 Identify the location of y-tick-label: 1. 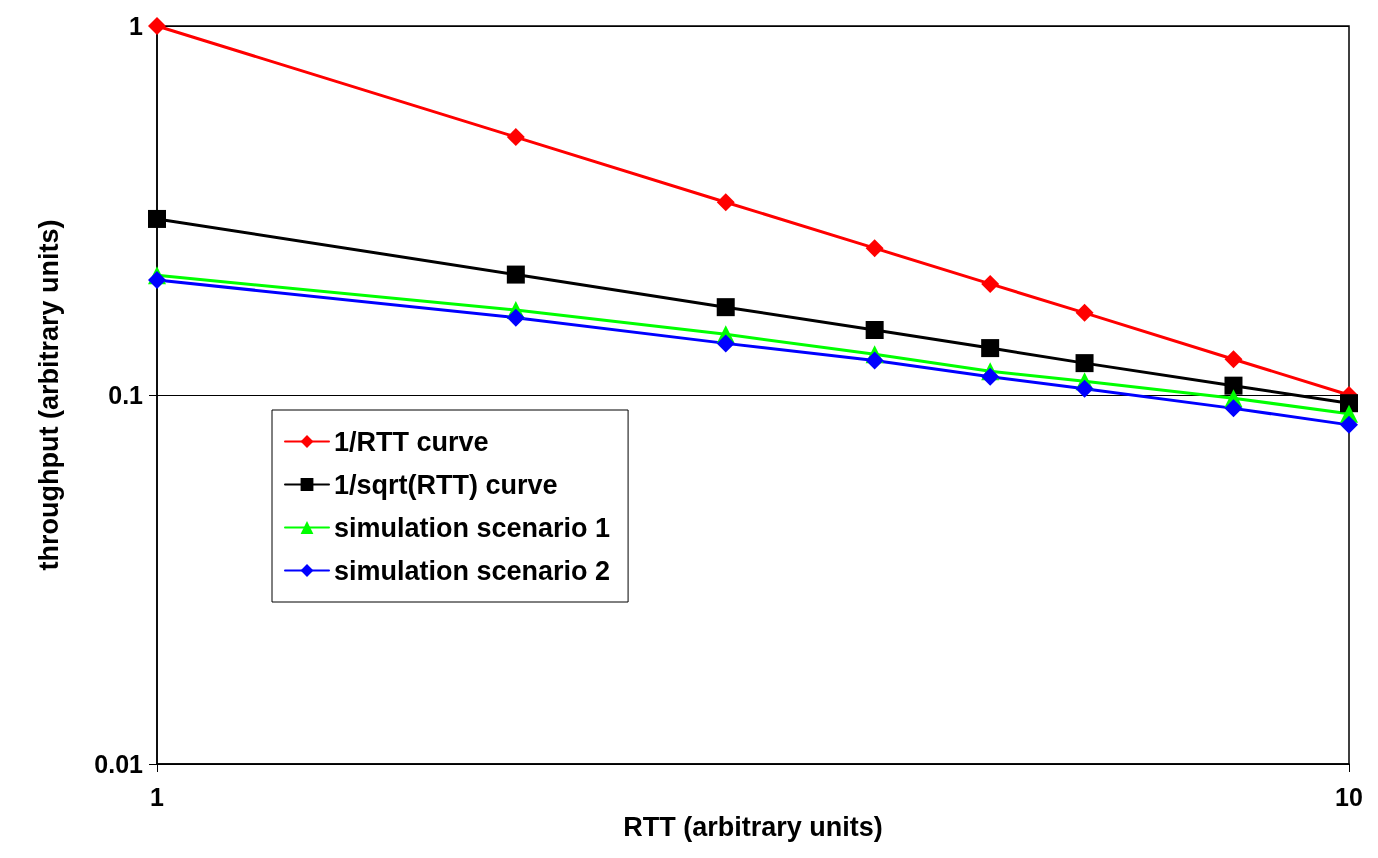
(136, 26).